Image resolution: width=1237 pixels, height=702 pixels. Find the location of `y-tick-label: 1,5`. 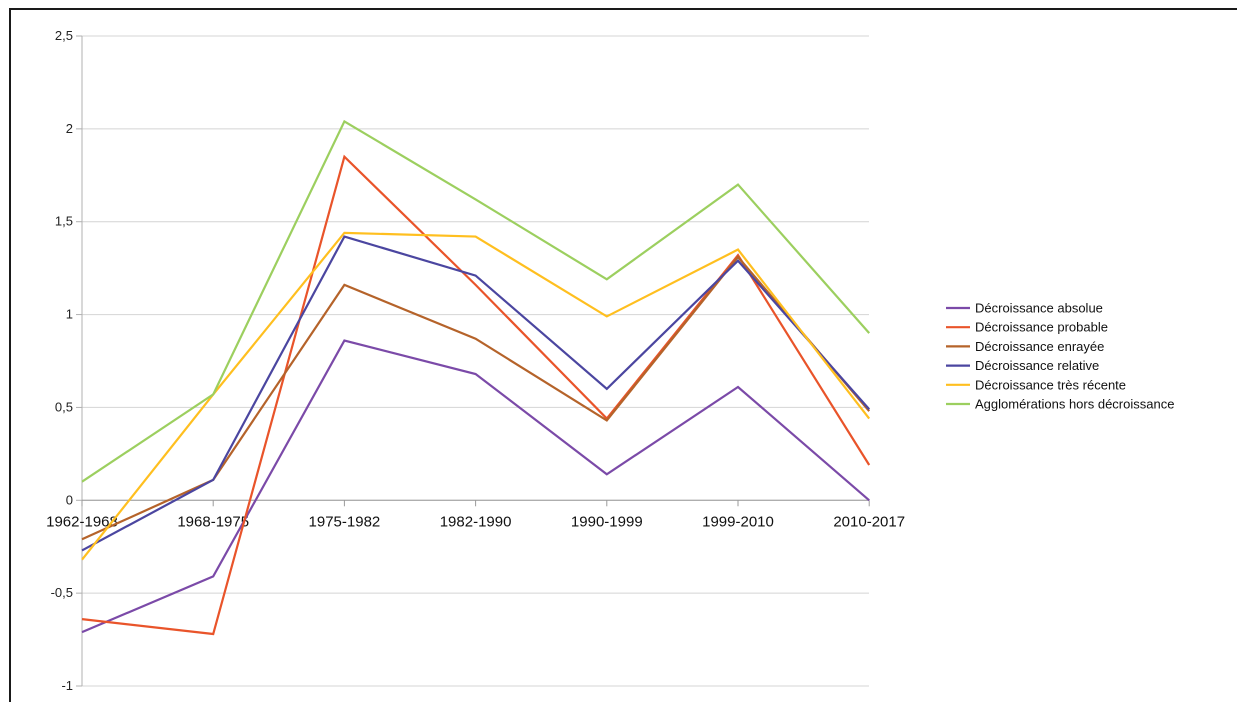

y-tick-label: 1,5 is located at coordinates (64, 221).